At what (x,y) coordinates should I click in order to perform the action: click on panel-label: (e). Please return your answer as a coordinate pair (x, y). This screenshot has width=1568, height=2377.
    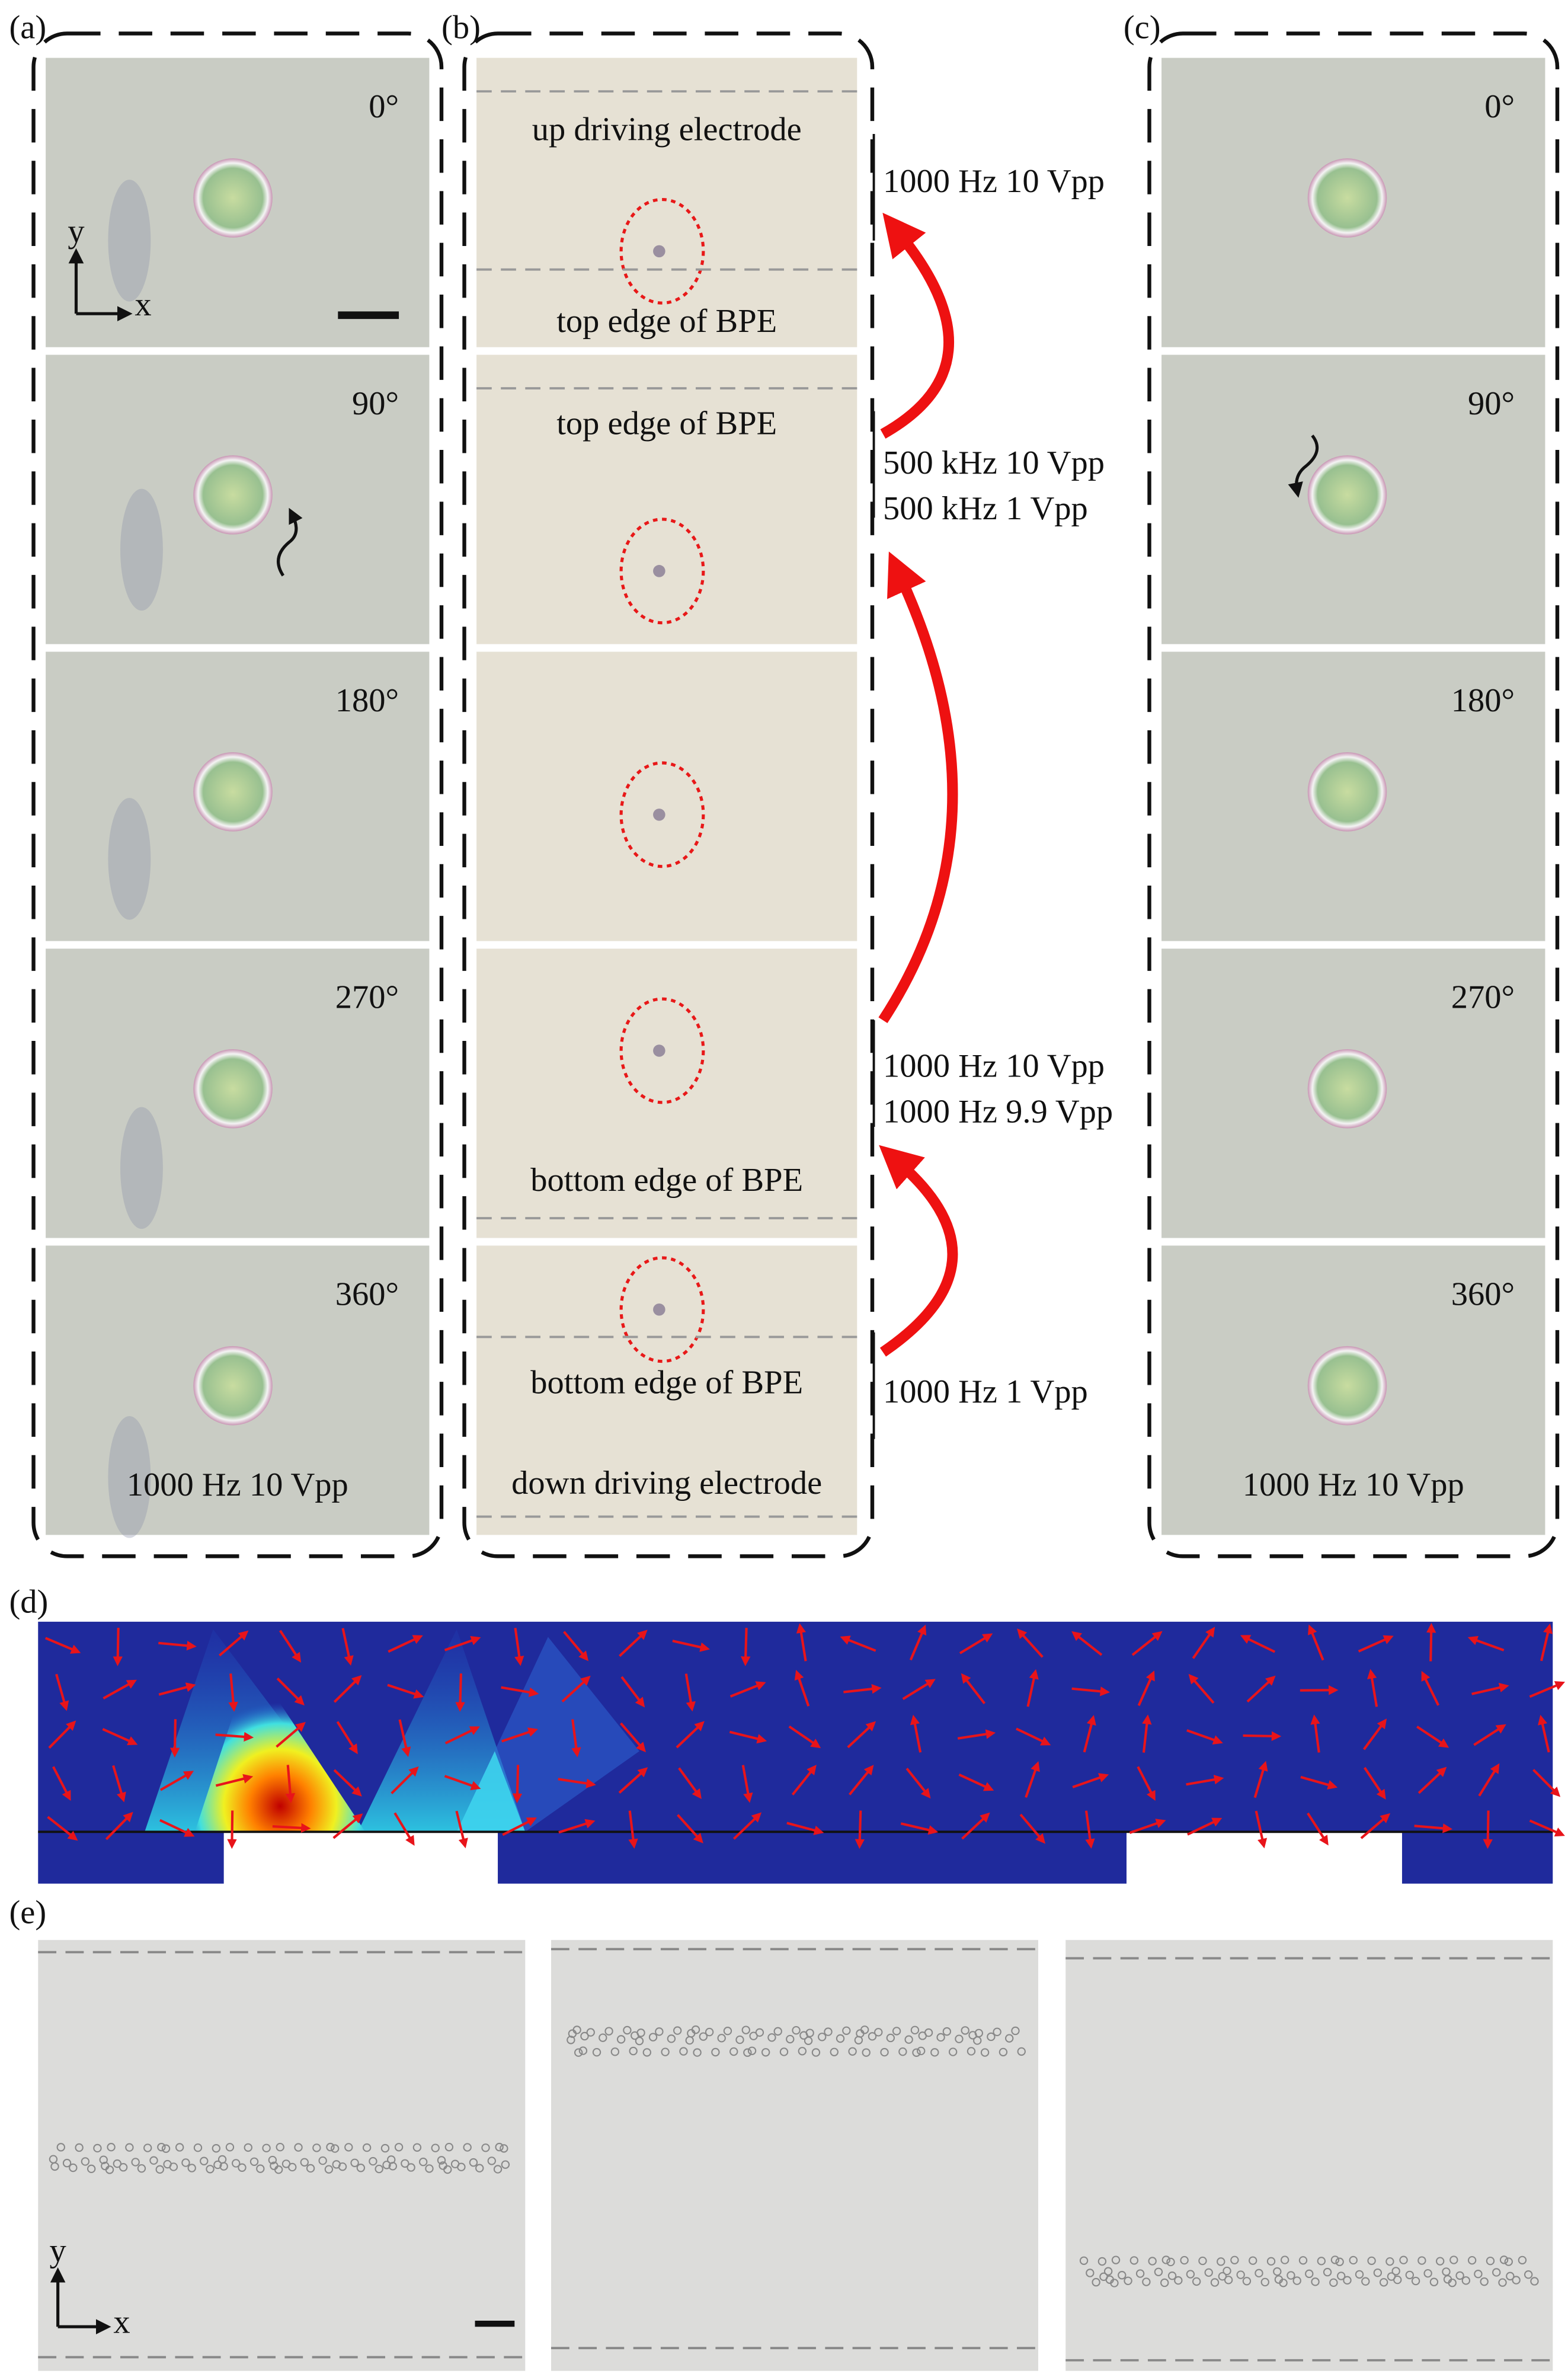
    Looking at the image, I should click on (27, 1912).